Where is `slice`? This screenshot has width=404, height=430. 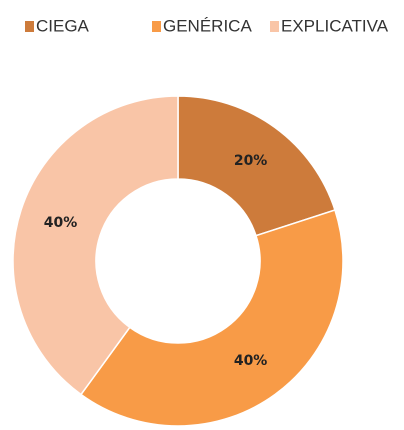
slice is located at coordinates (256, 166).